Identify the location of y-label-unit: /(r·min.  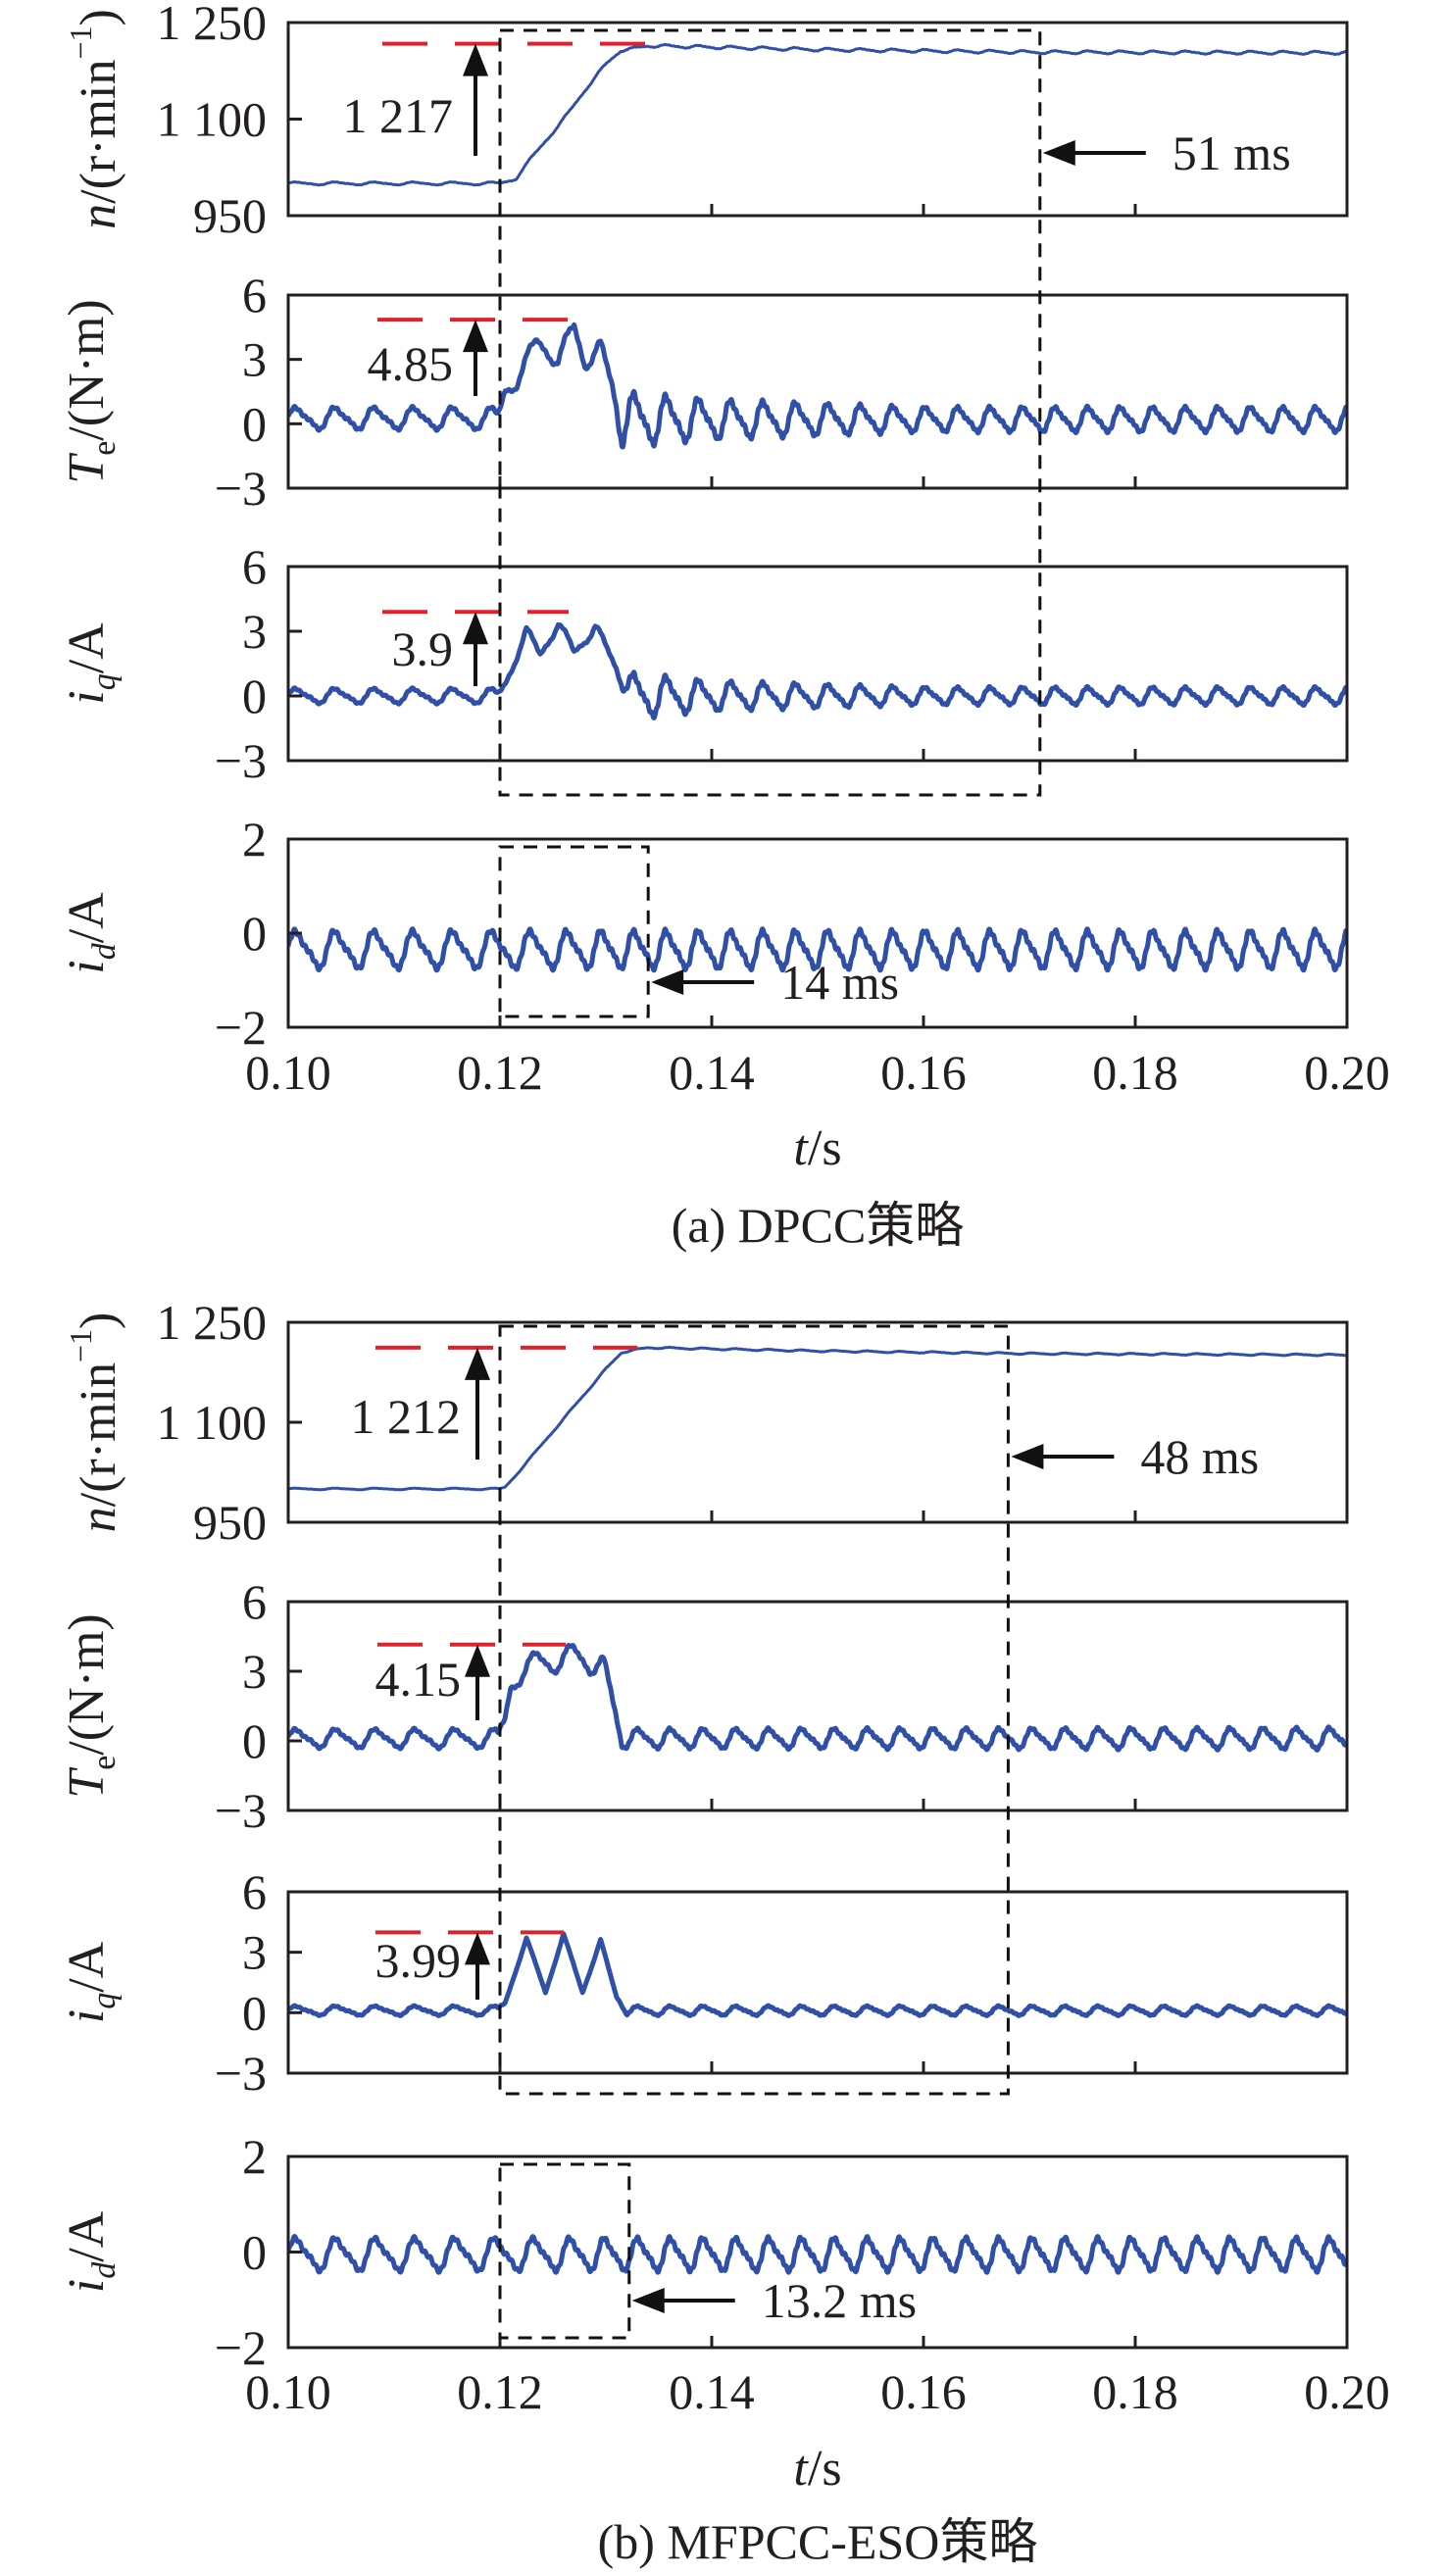
(99, 132).